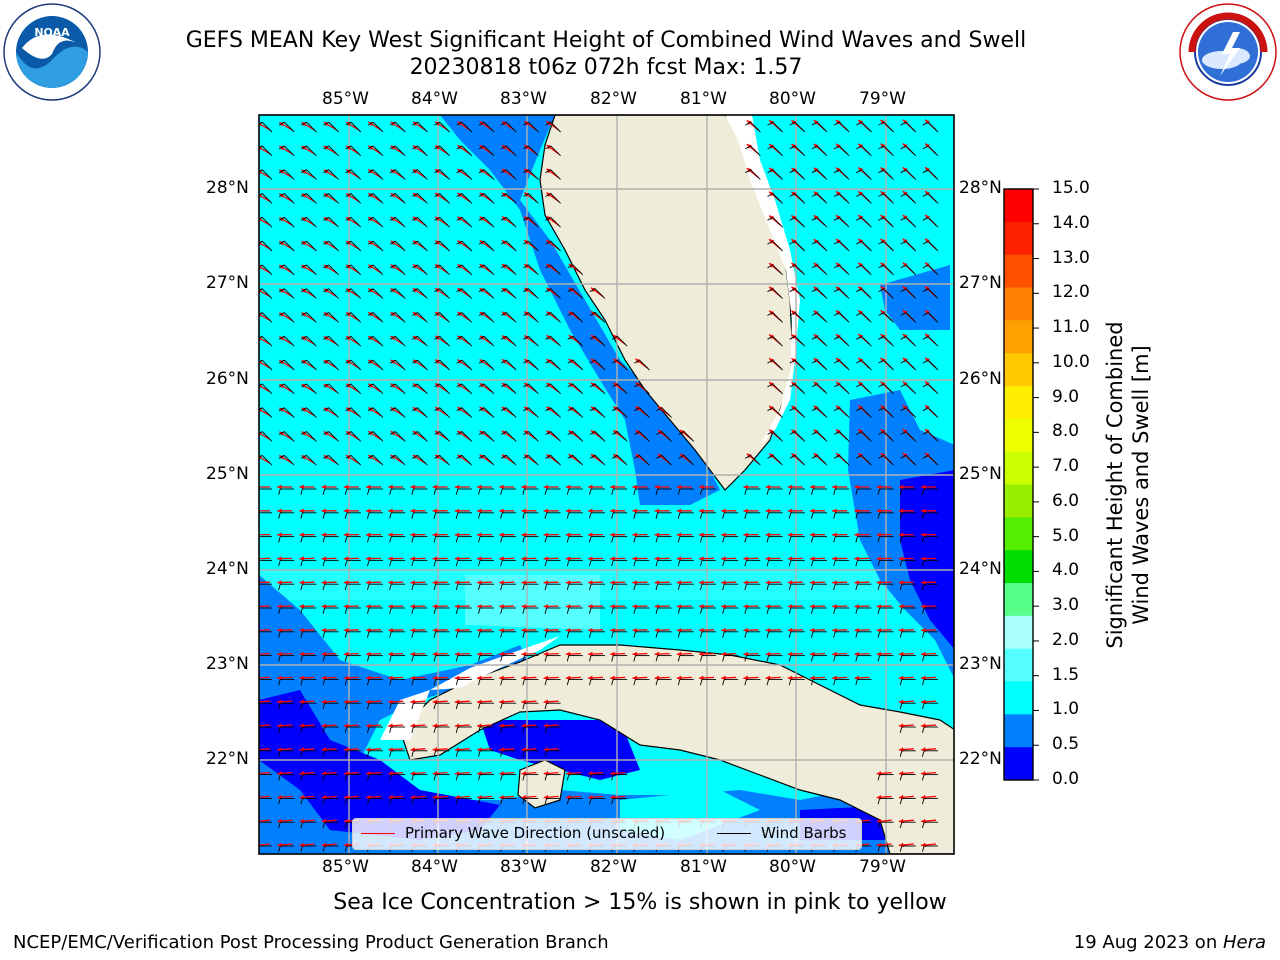 The image size is (1280, 960). Describe the element at coordinates (1071, 292) in the screenshot. I see `colorbar-tick-label: 12.0` at that location.